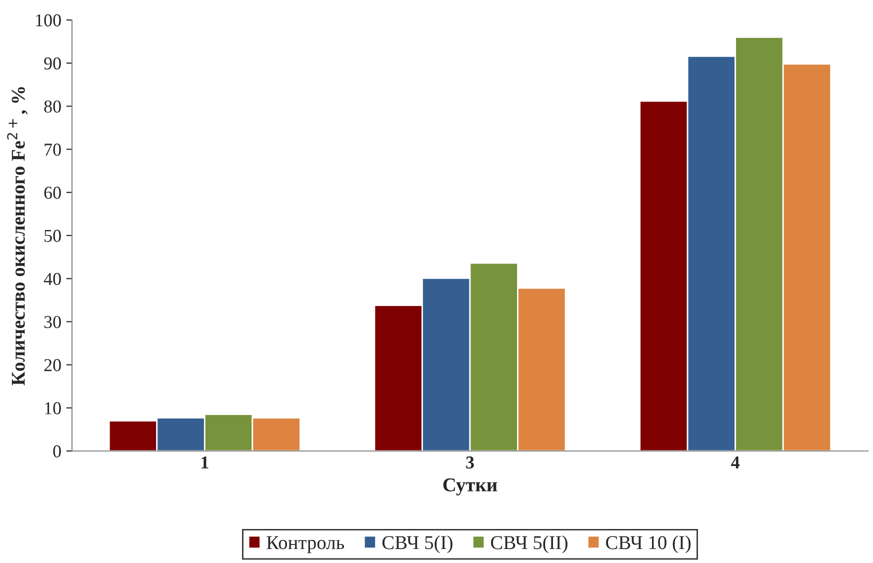 This screenshot has width=873, height=563. Describe the element at coordinates (48, 20) in the screenshot. I see `y-tick-label: 100` at that location.